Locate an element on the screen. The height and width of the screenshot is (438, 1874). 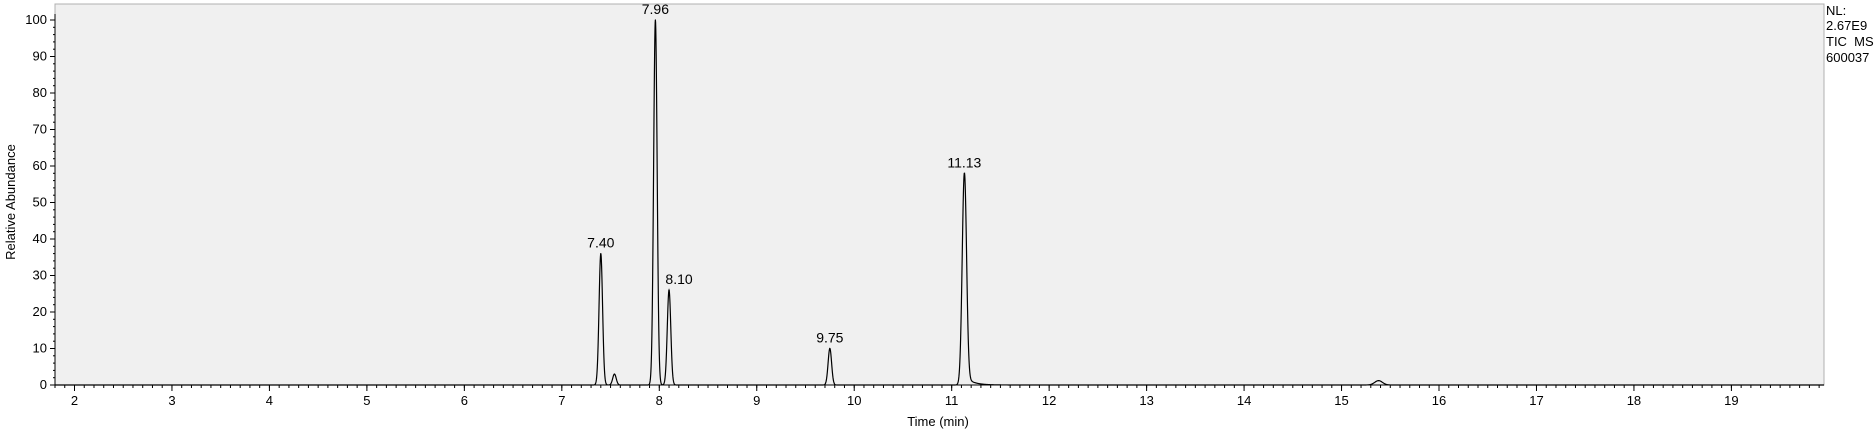
x-tick-label: 2 is located at coordinates (74, 400).